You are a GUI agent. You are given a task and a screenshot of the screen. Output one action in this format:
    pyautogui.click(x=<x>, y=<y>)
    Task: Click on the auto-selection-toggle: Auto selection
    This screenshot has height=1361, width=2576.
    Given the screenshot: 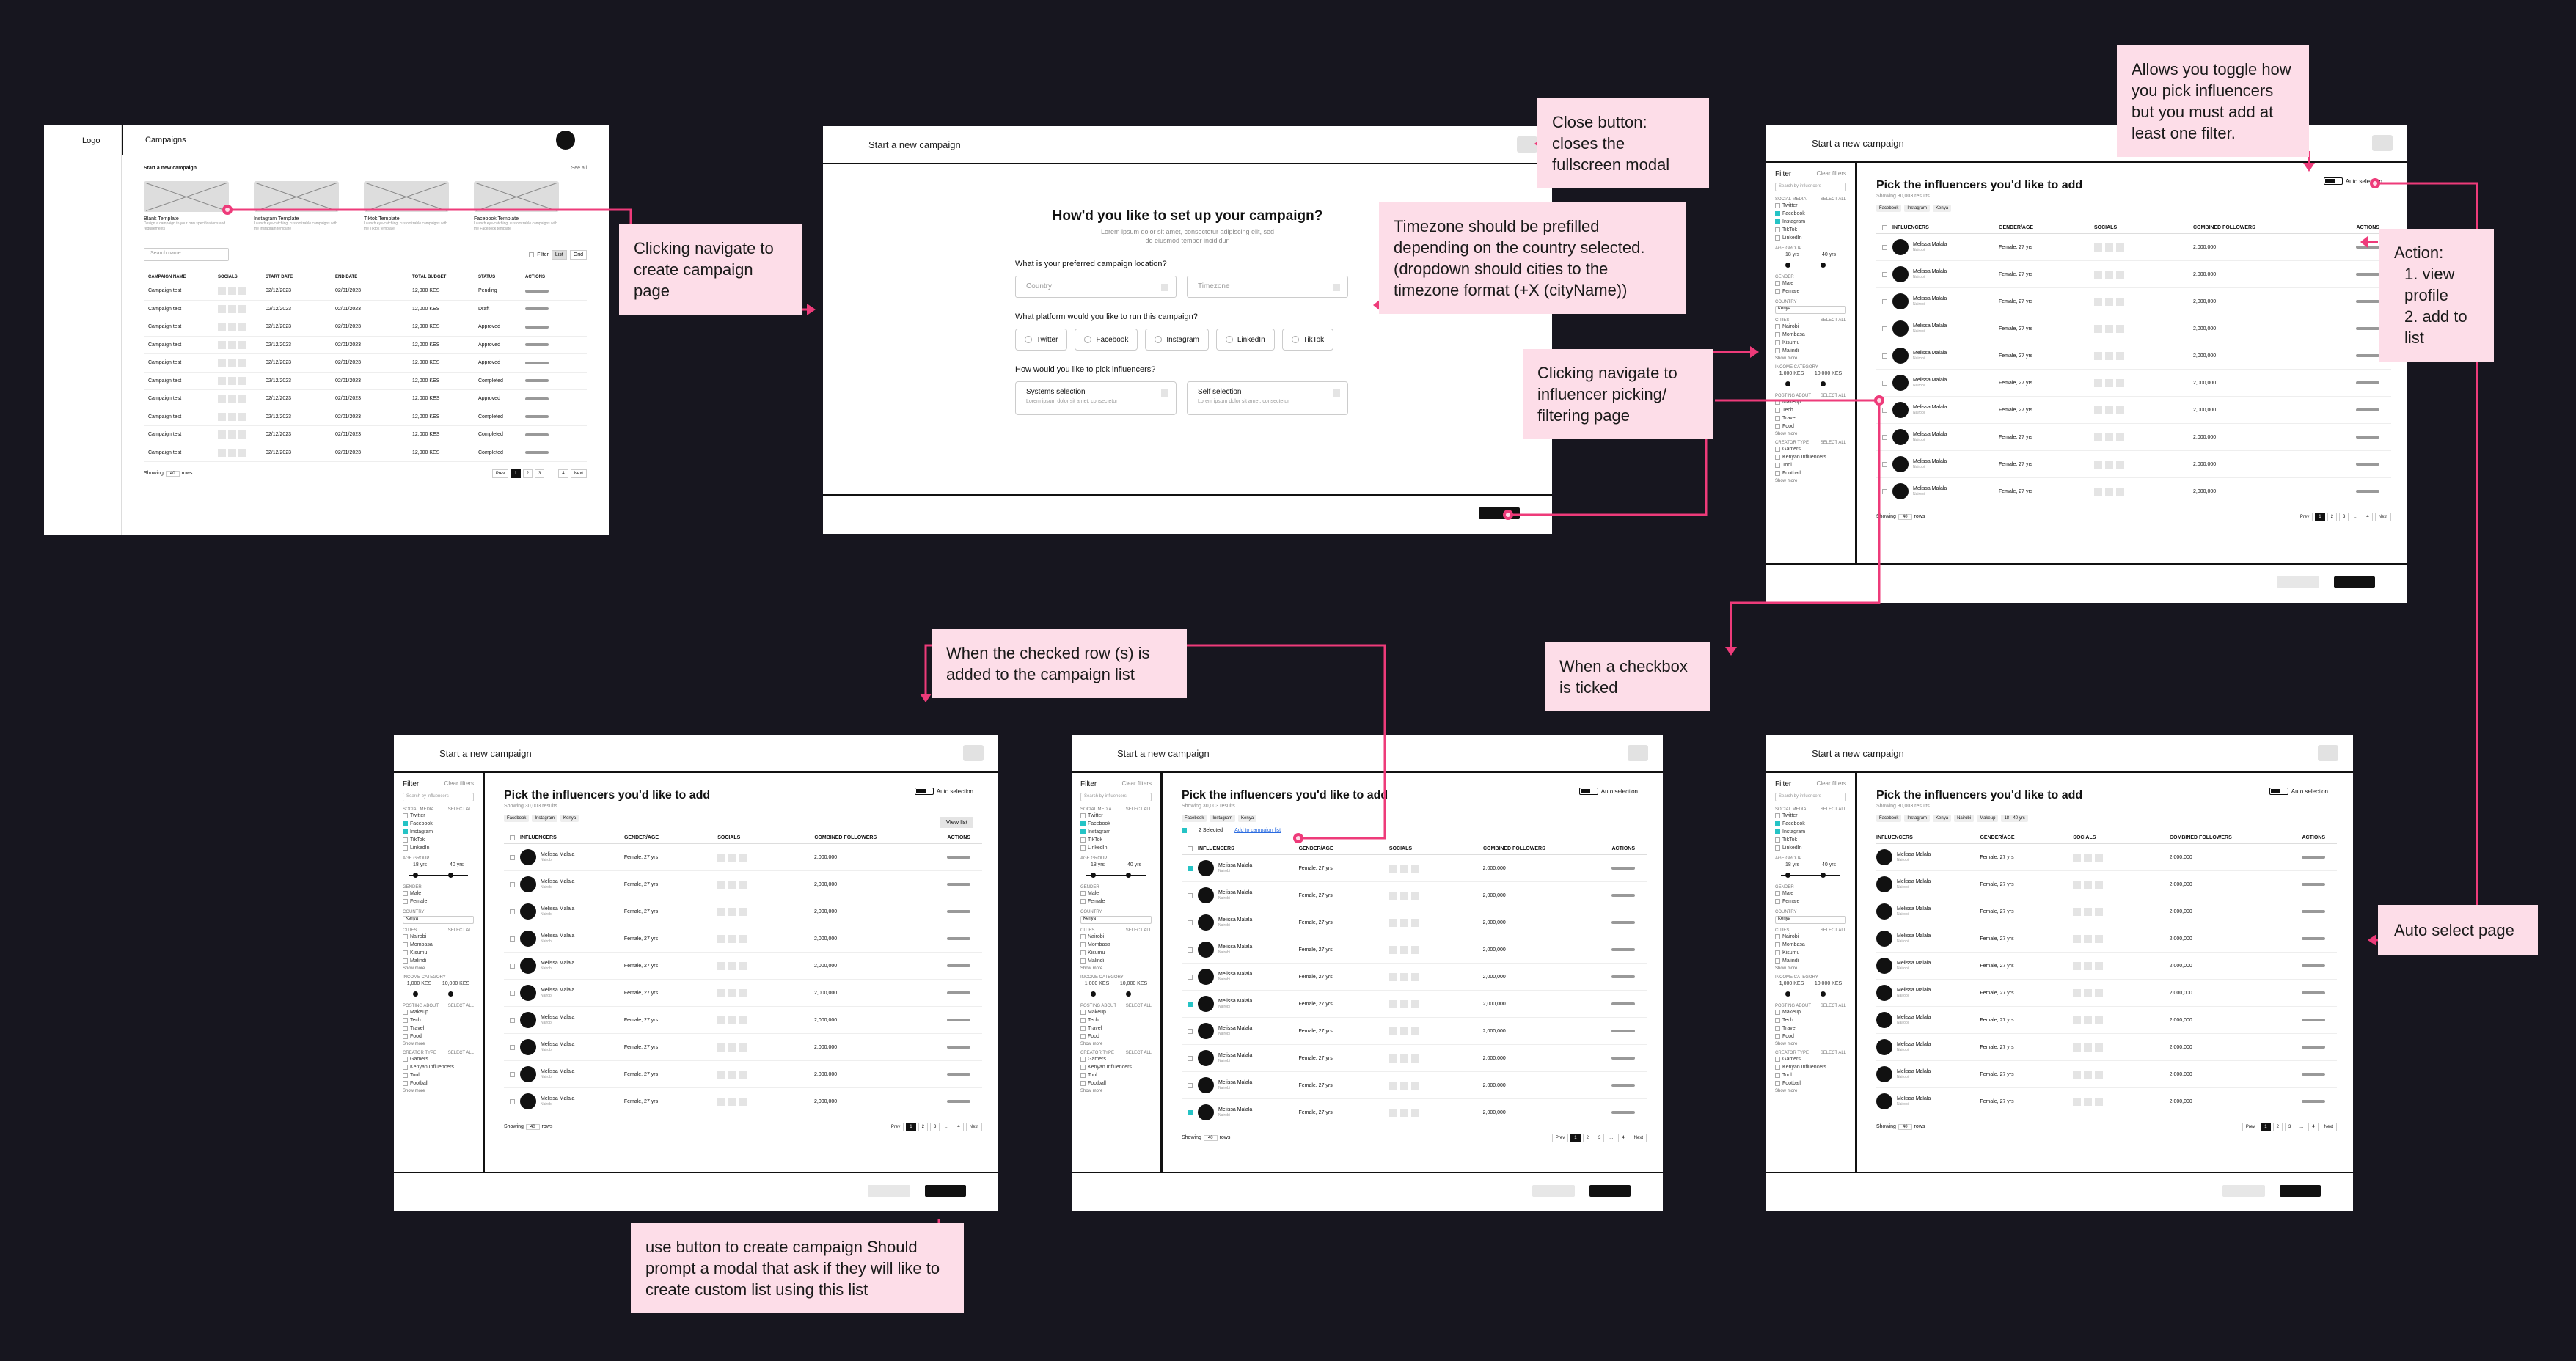 What is the action you would take?
    pyautogui.click(x=1608, y=791)
    